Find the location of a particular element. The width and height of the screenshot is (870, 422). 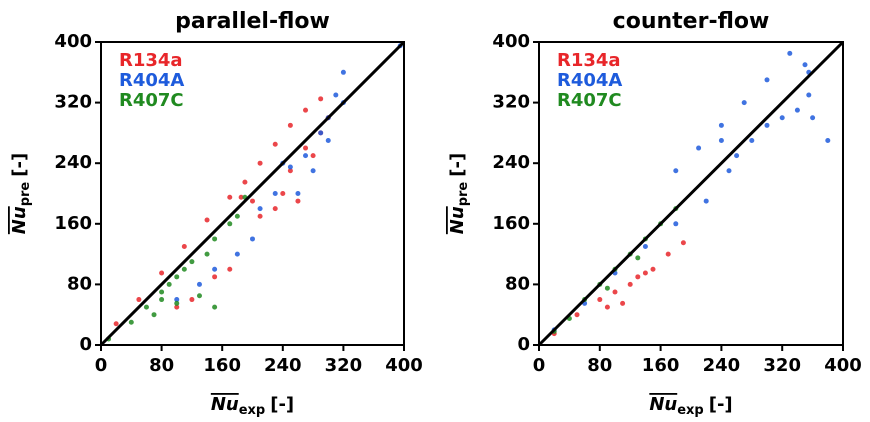

x-tick-label: 160 is located at coordinates (222, 365).